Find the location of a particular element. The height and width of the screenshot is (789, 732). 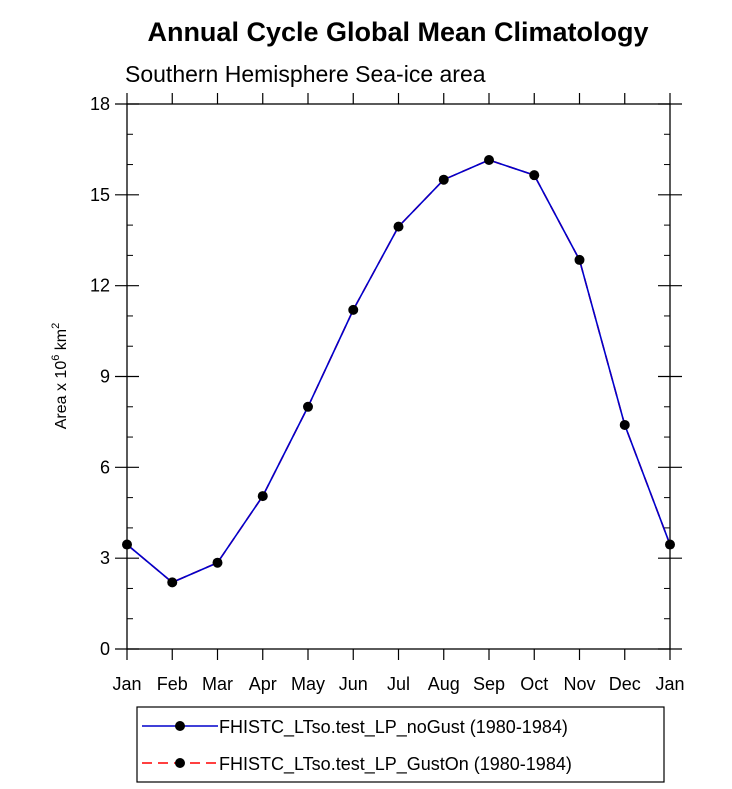

y-axis-title-unit-exponent: 2 is located at coordinates (56, 326).